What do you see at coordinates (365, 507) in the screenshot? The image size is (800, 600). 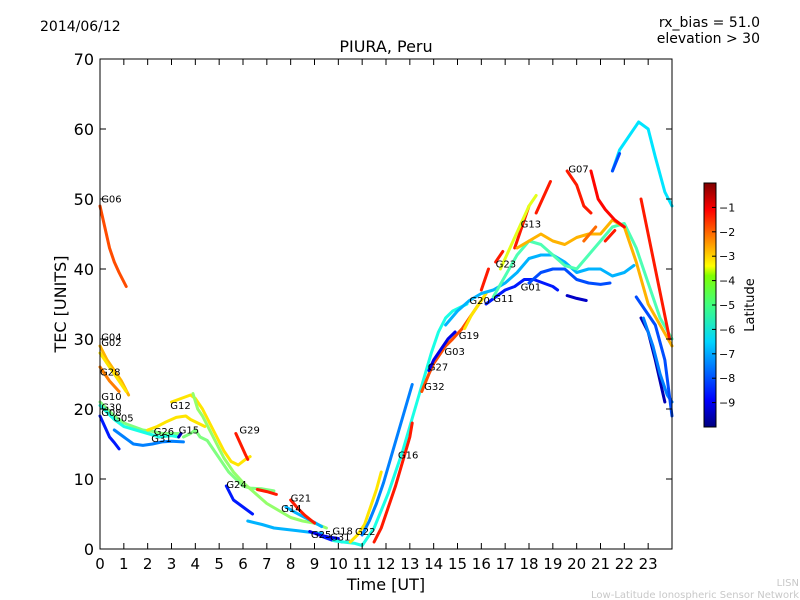 I see `satellite-track-g22` at bounding box center [365, 507].